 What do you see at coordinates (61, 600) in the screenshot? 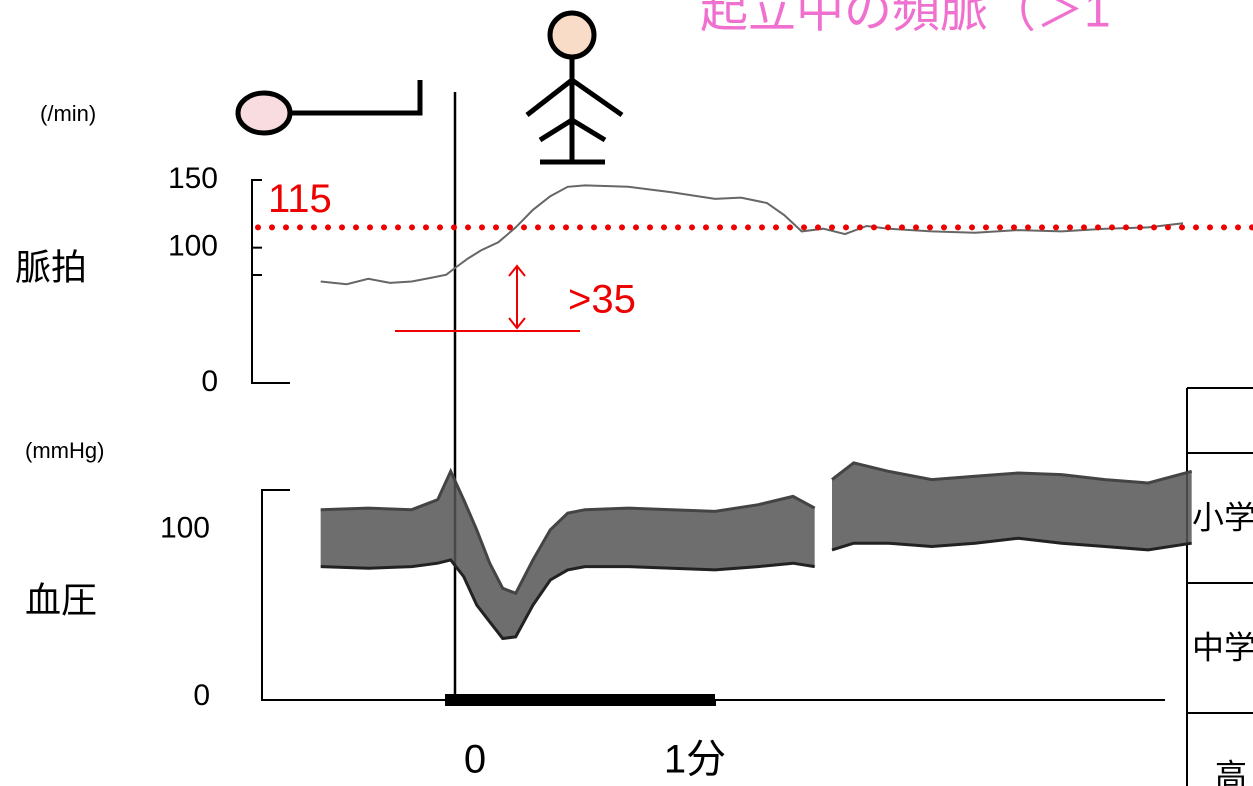
I see `bp-label: 血圧` at bounding box center [61, 600].